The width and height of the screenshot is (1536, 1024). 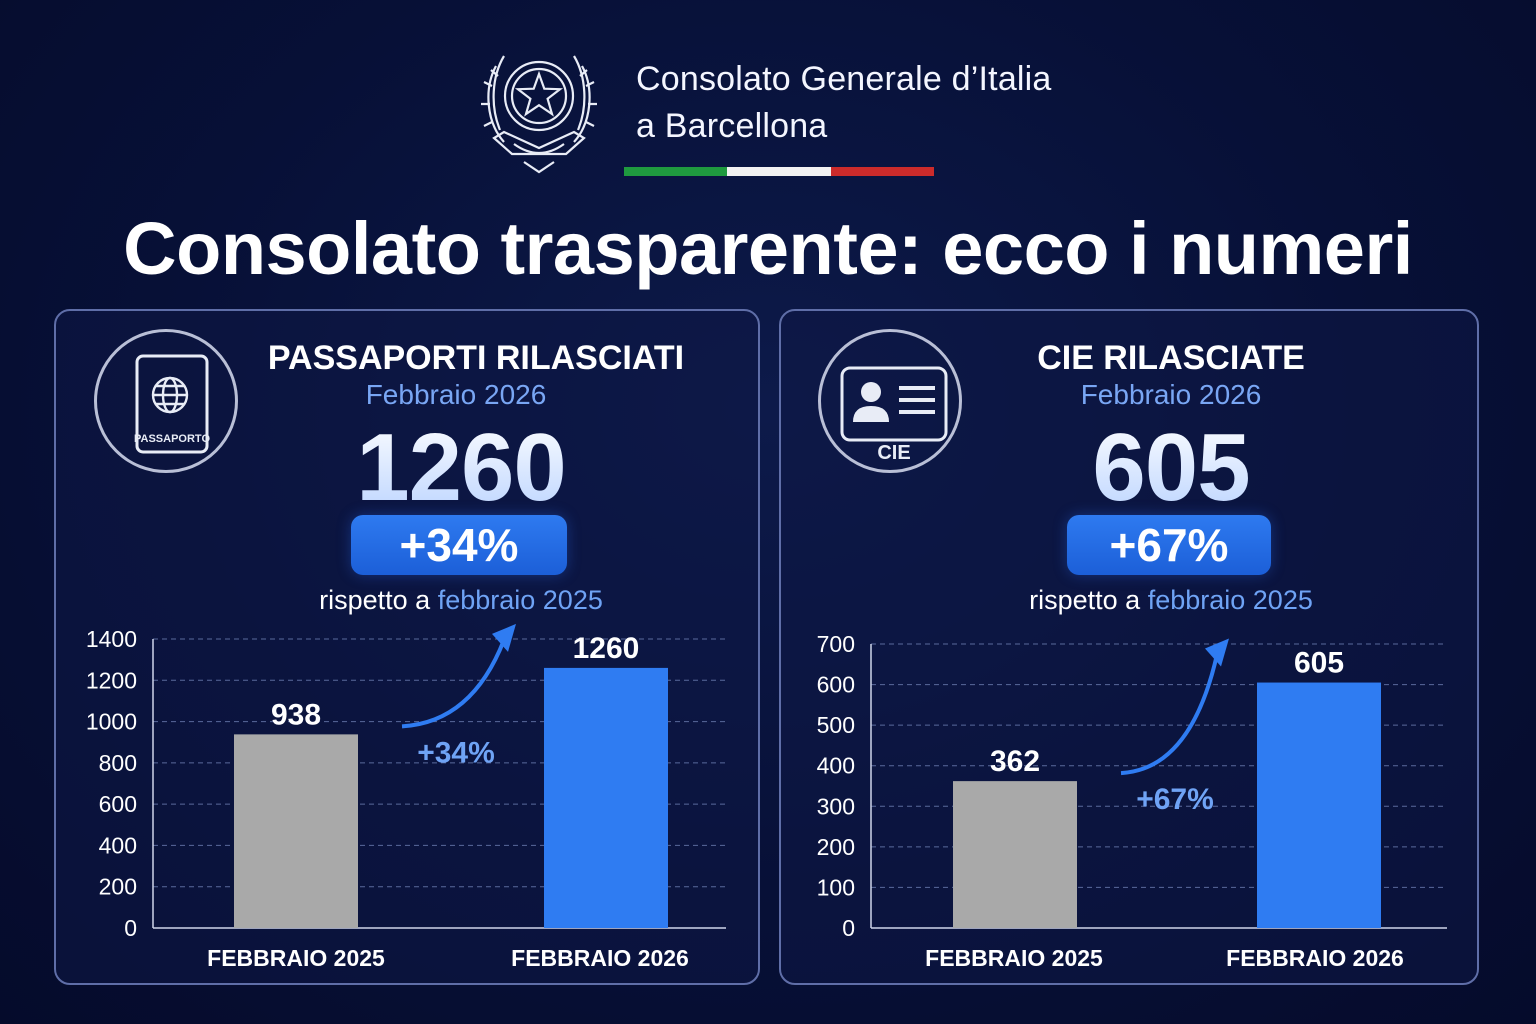 I want to click on flag-white, so click(x=779, y=171).